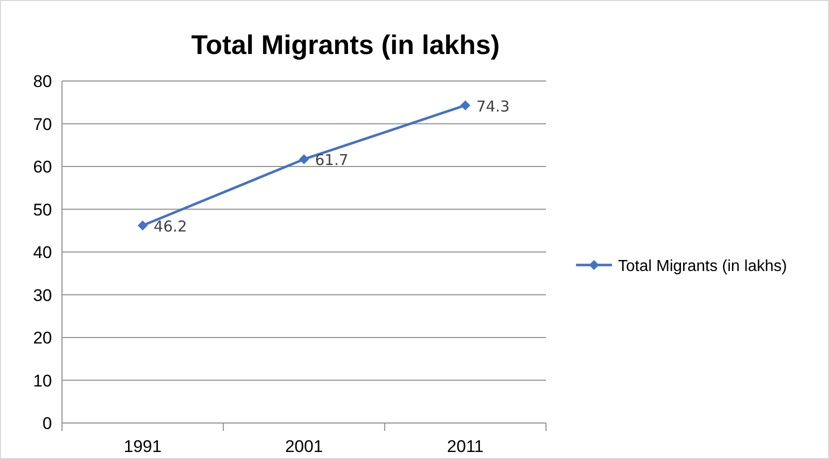  What do you see at coordinates (331, 160) in the screenshot?
I see `data-label: 61.7` at bounding box center [331, 160].